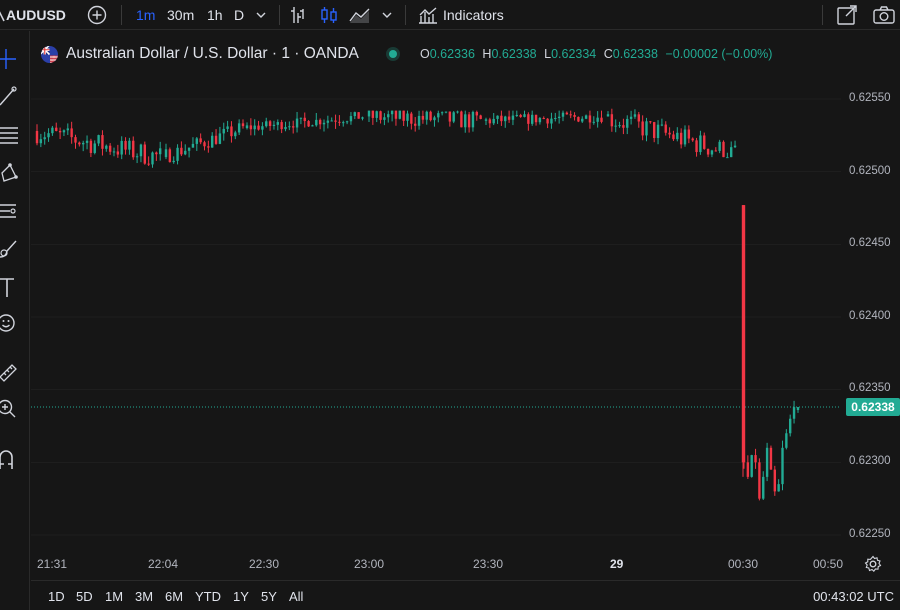  I want to click on ruler-icon, so click(10, 371).